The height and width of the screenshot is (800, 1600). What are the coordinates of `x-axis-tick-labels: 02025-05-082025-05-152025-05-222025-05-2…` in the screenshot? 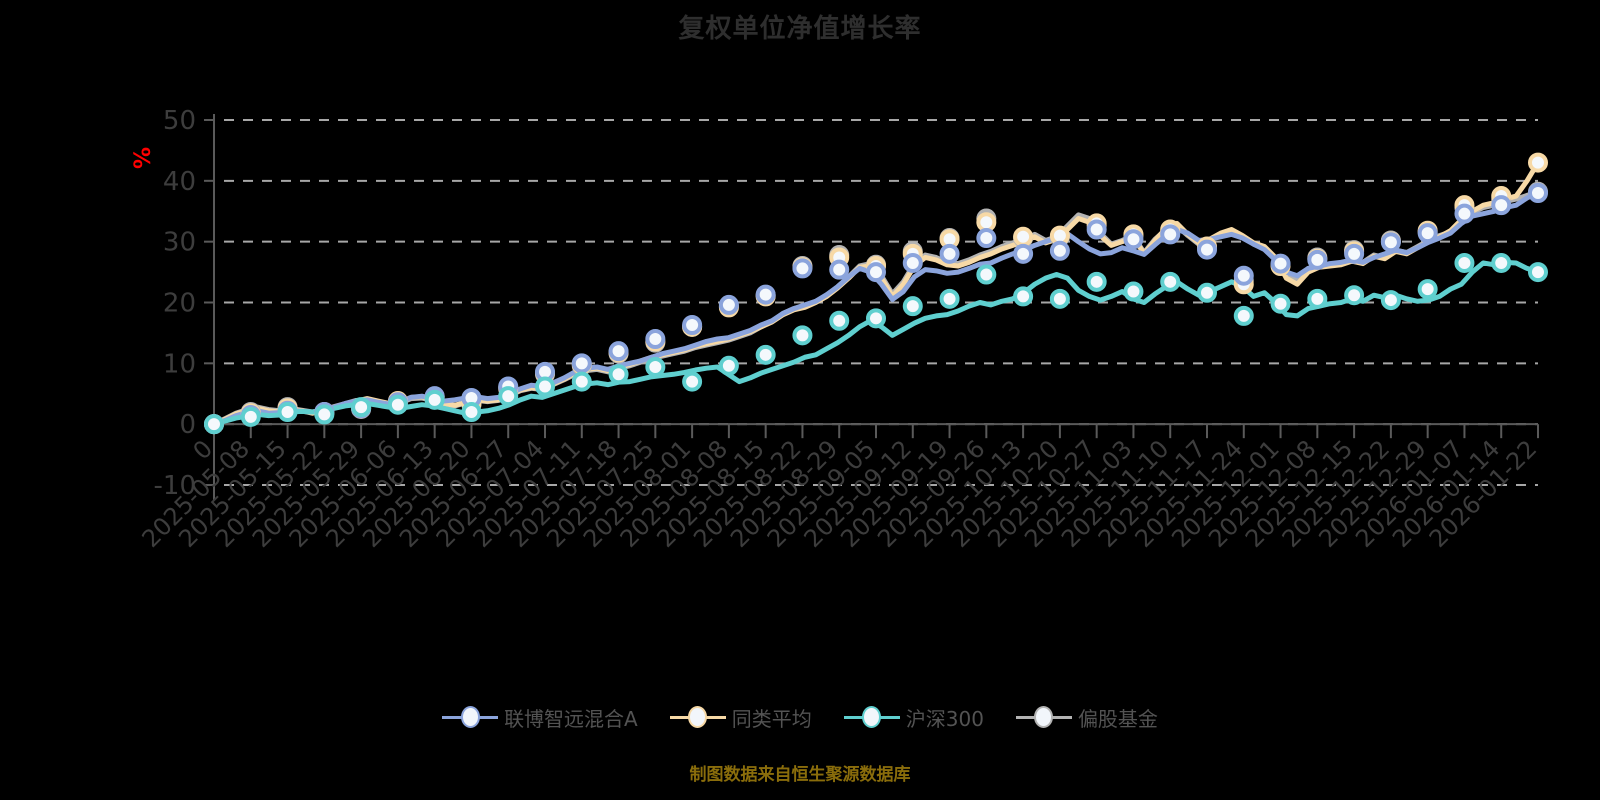 It's located at (840, 494).